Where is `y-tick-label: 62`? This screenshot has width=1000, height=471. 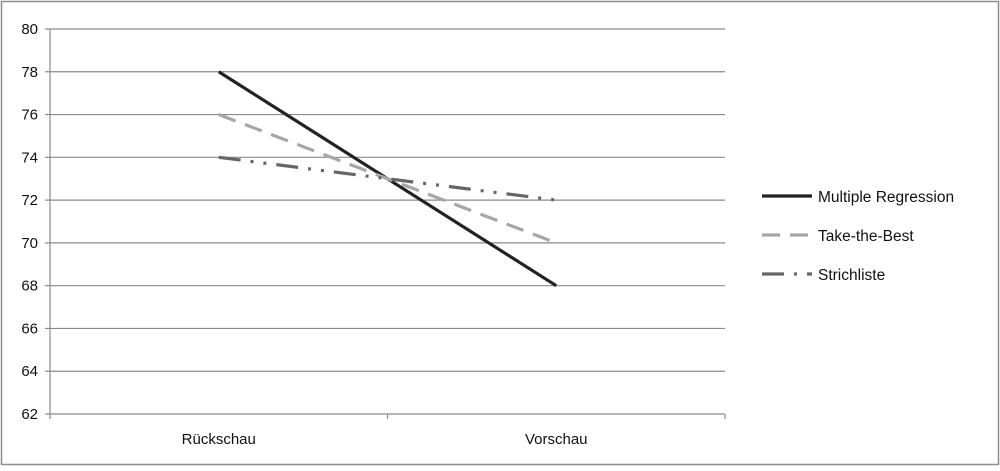
y-tick-label: 62 is located at coordinates (29, 414).